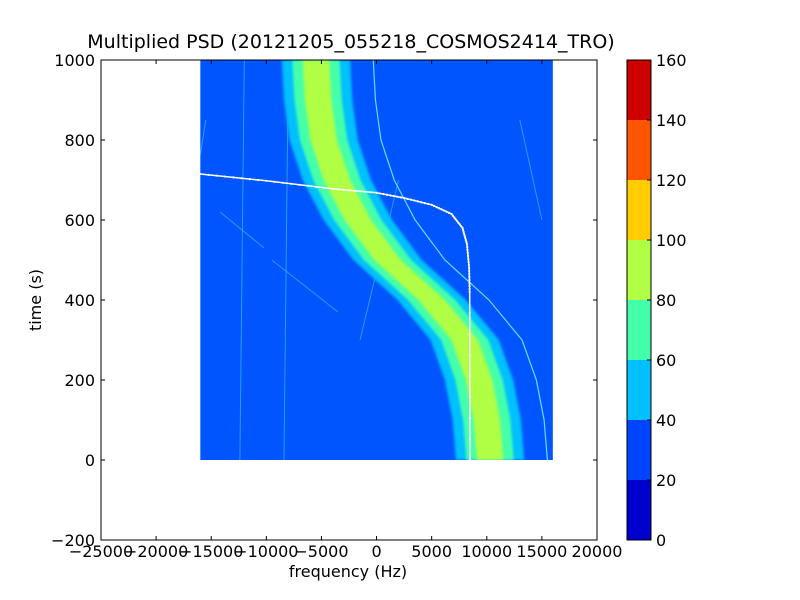  Describe the element at coordinates (666, 360) in the screenshot. I see `colorbar-tick-label: 60` at that location.